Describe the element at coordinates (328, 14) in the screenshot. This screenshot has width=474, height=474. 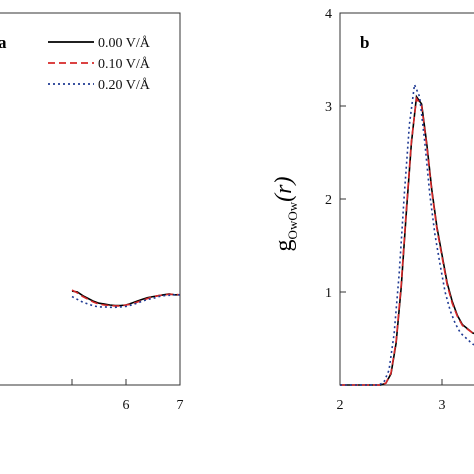
I see `panel-b-y-tick-label-3: 4` at that location.